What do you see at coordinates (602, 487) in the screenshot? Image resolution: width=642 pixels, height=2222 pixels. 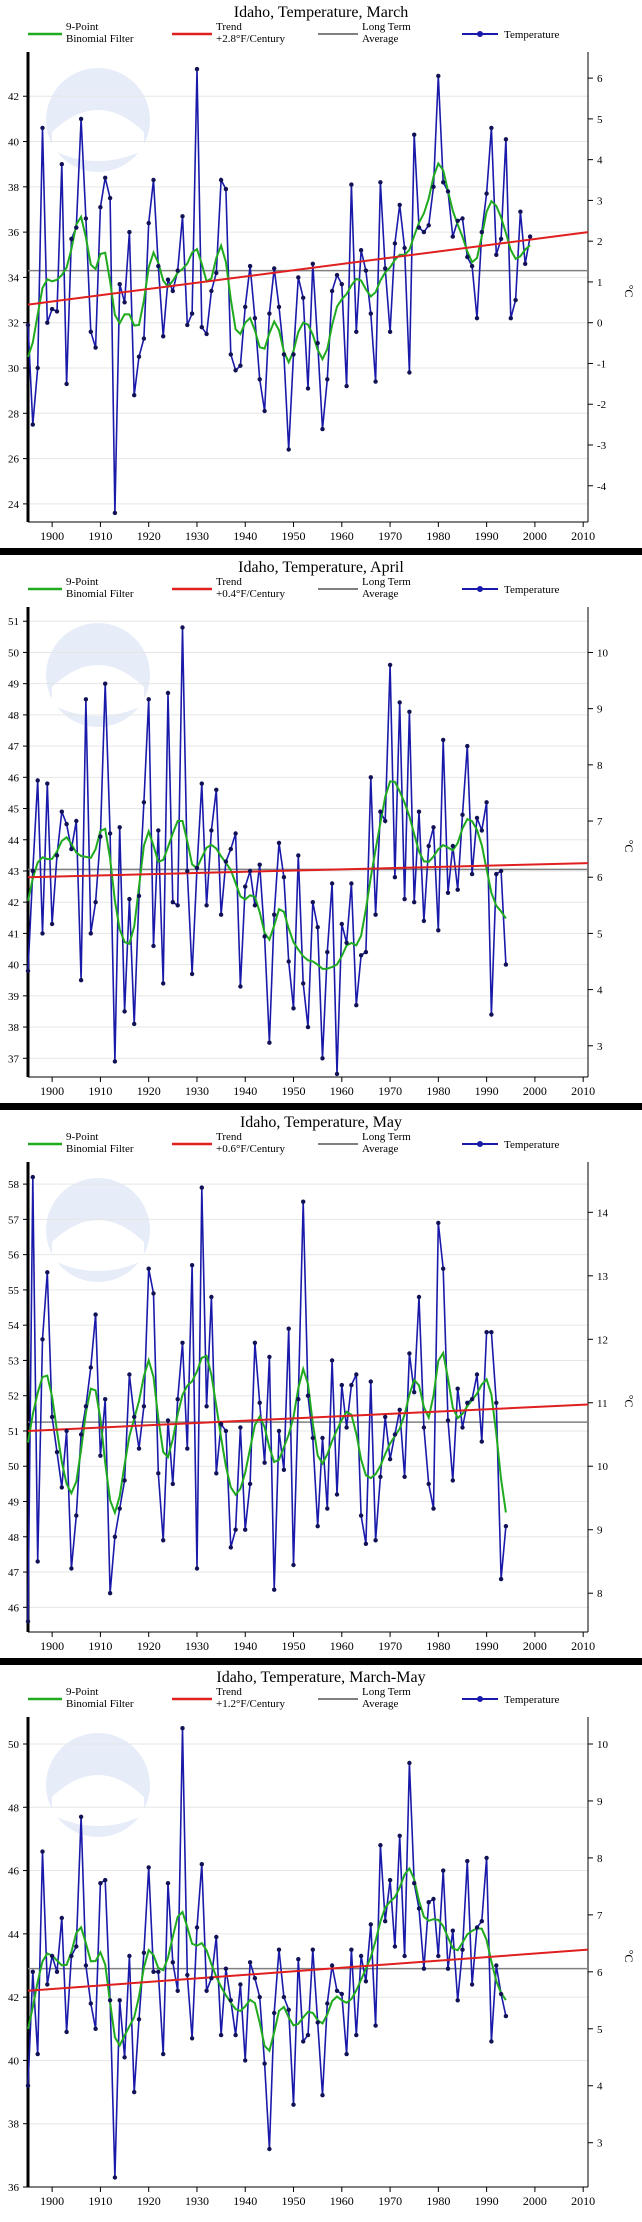 I see `c-tick-label: -4` at bounding box center [602, 487].